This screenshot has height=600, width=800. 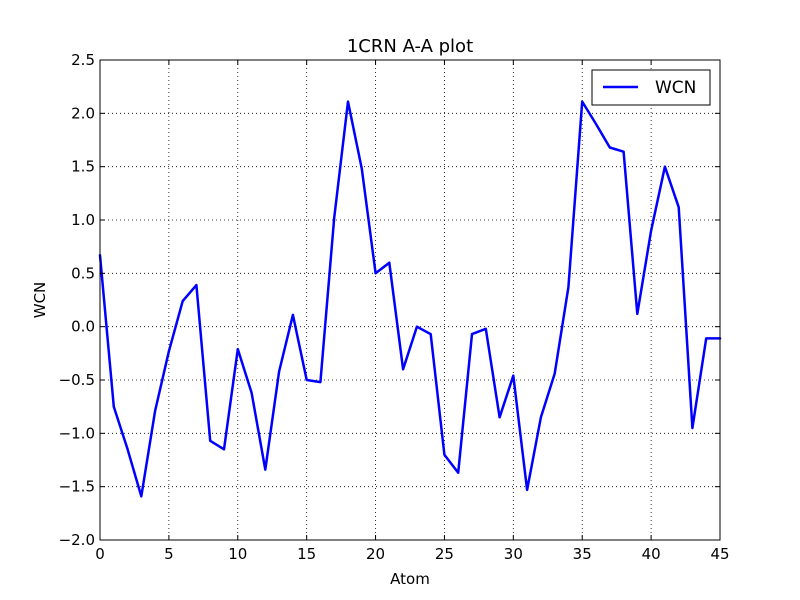 What do you see at coordinates (719, 554) in the screenshot?
I see `x-tick-label: 45` at bounding box center [719, 554].